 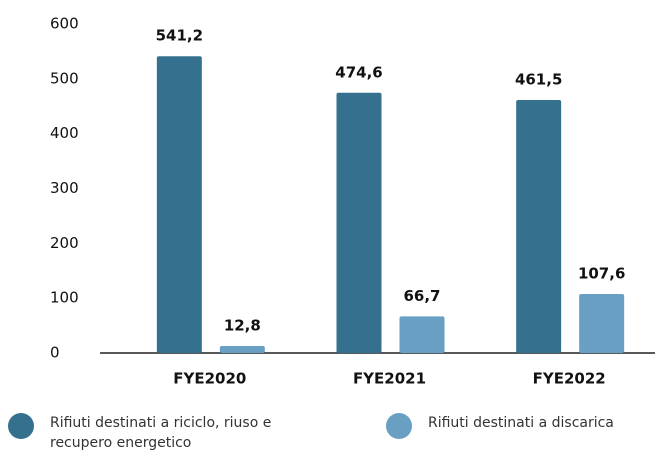 I want to click on y-tick-label: 600, so click(x=64, y=24).